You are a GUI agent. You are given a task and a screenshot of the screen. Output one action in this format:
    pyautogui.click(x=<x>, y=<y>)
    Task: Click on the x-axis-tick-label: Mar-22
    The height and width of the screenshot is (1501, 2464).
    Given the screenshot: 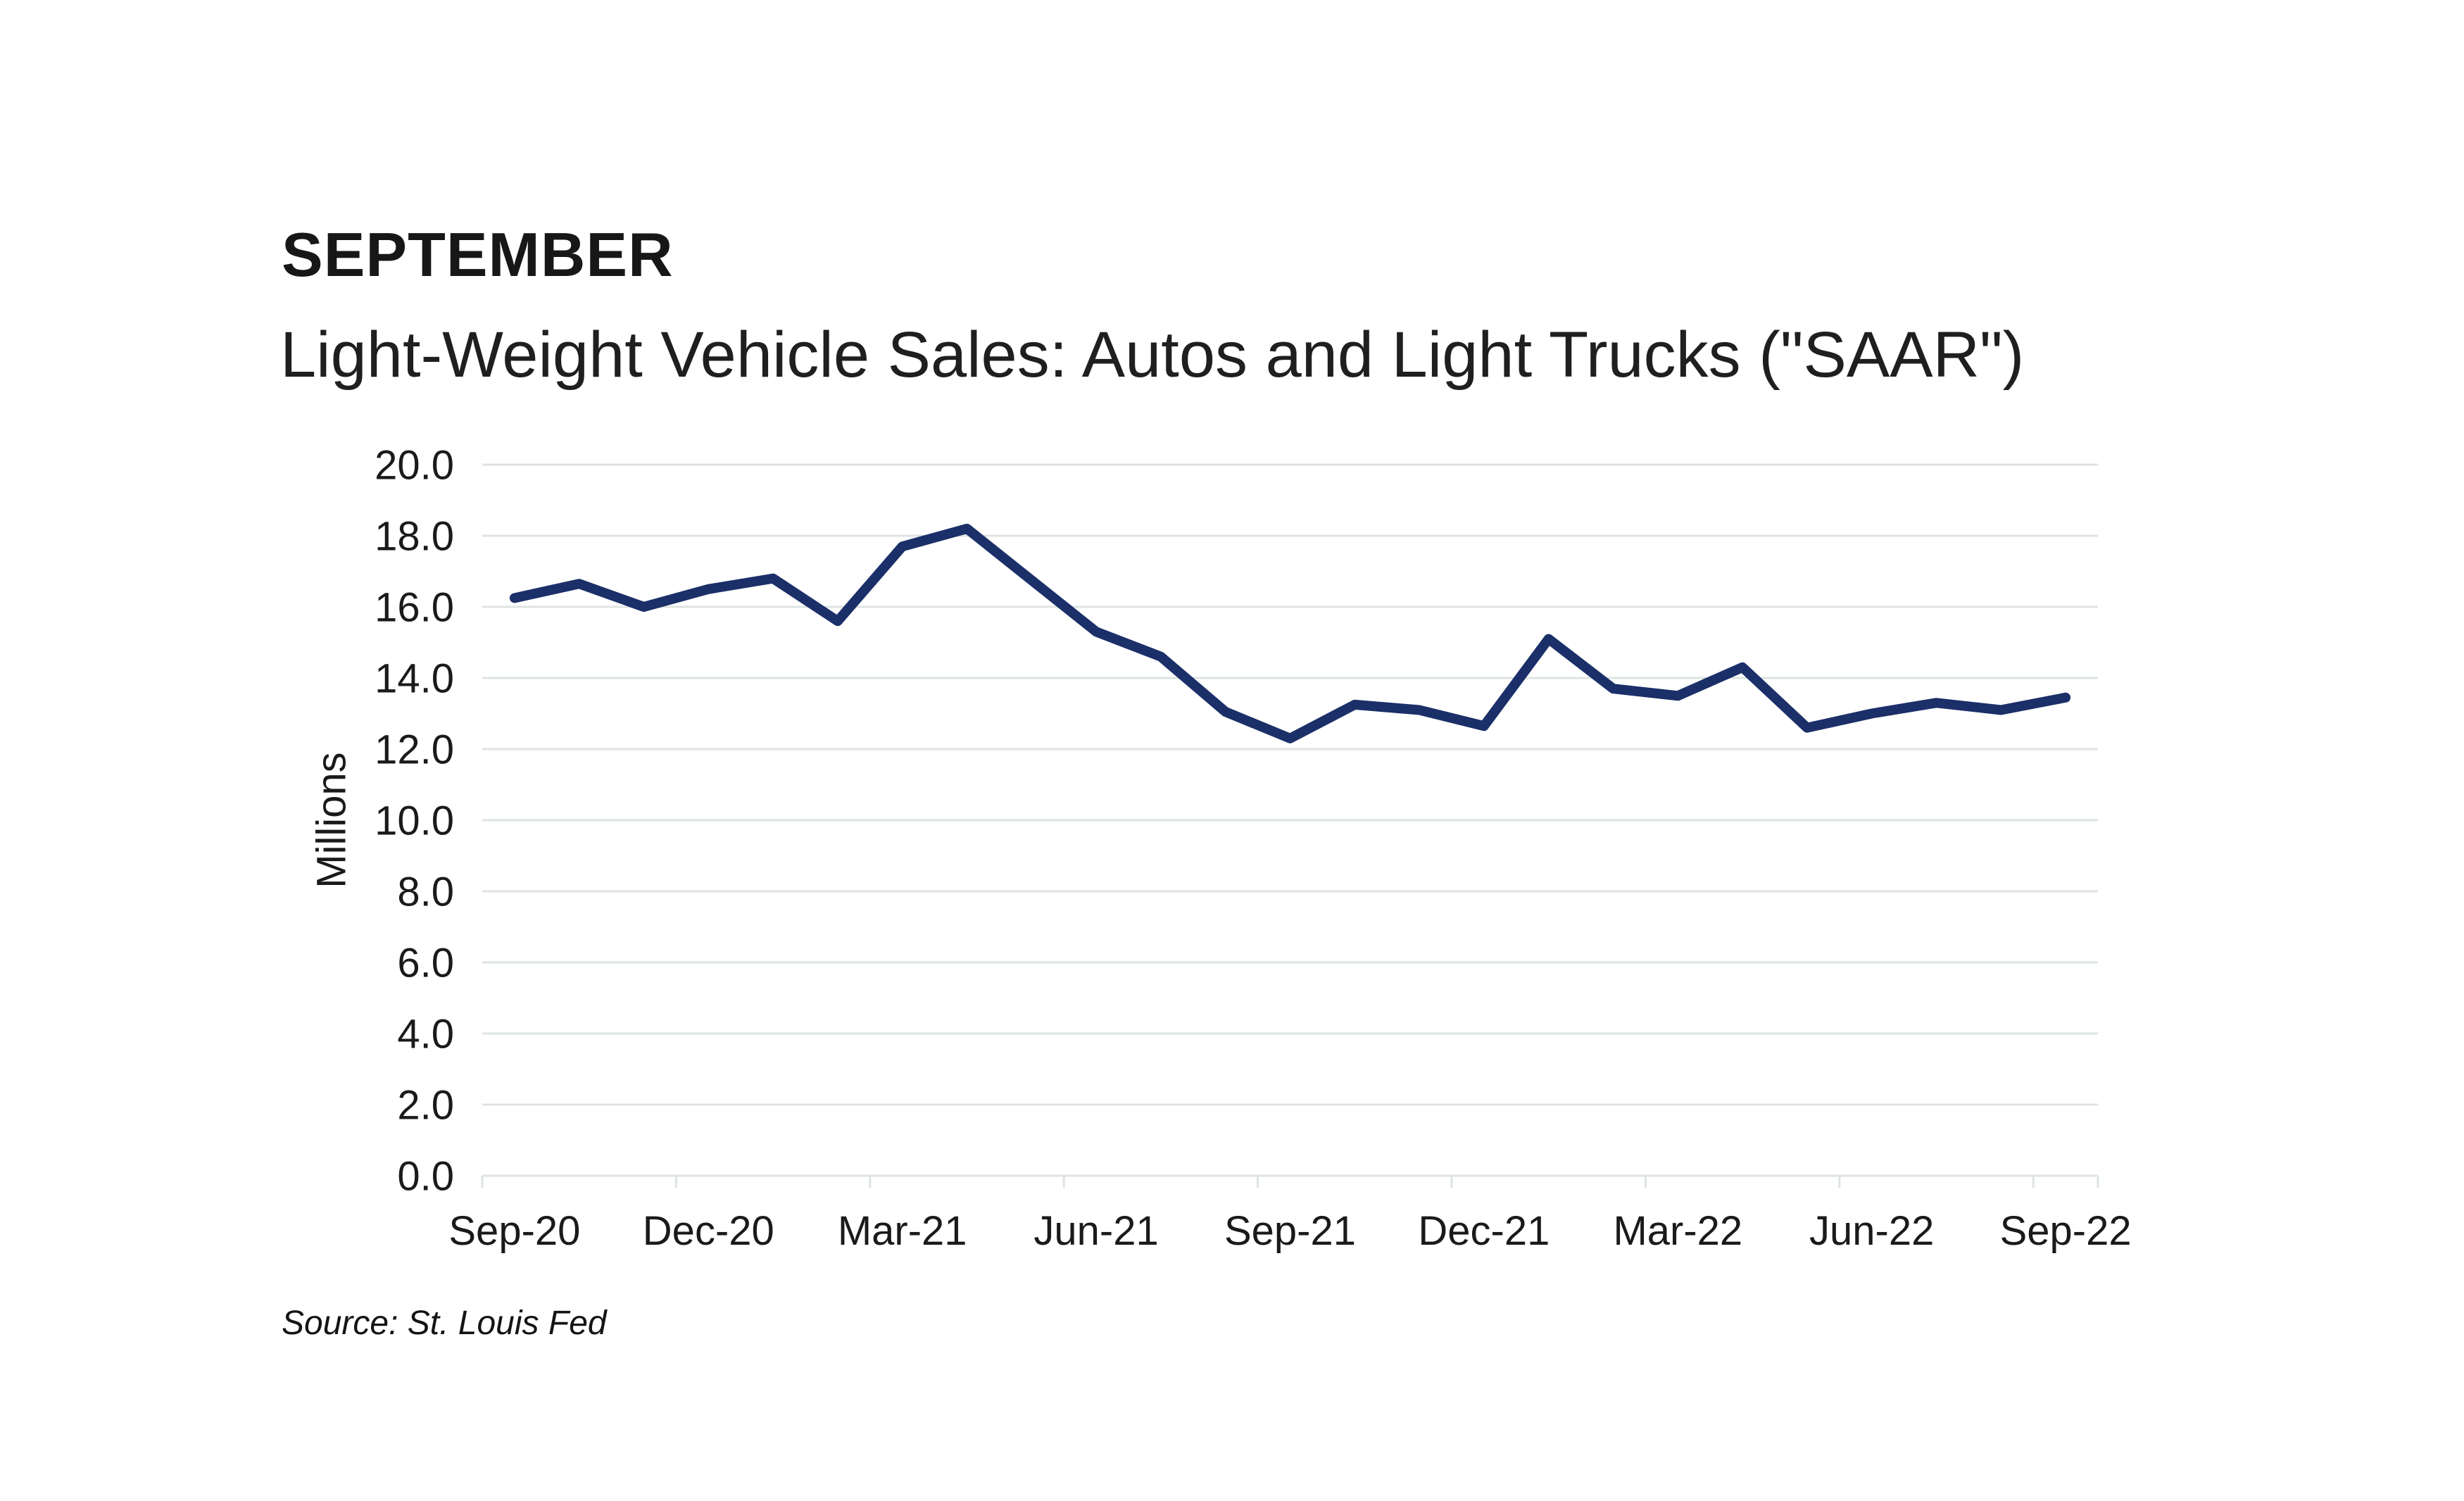 What is the action you would take?
    pyautogui.click(x=1677, y=1231)
    